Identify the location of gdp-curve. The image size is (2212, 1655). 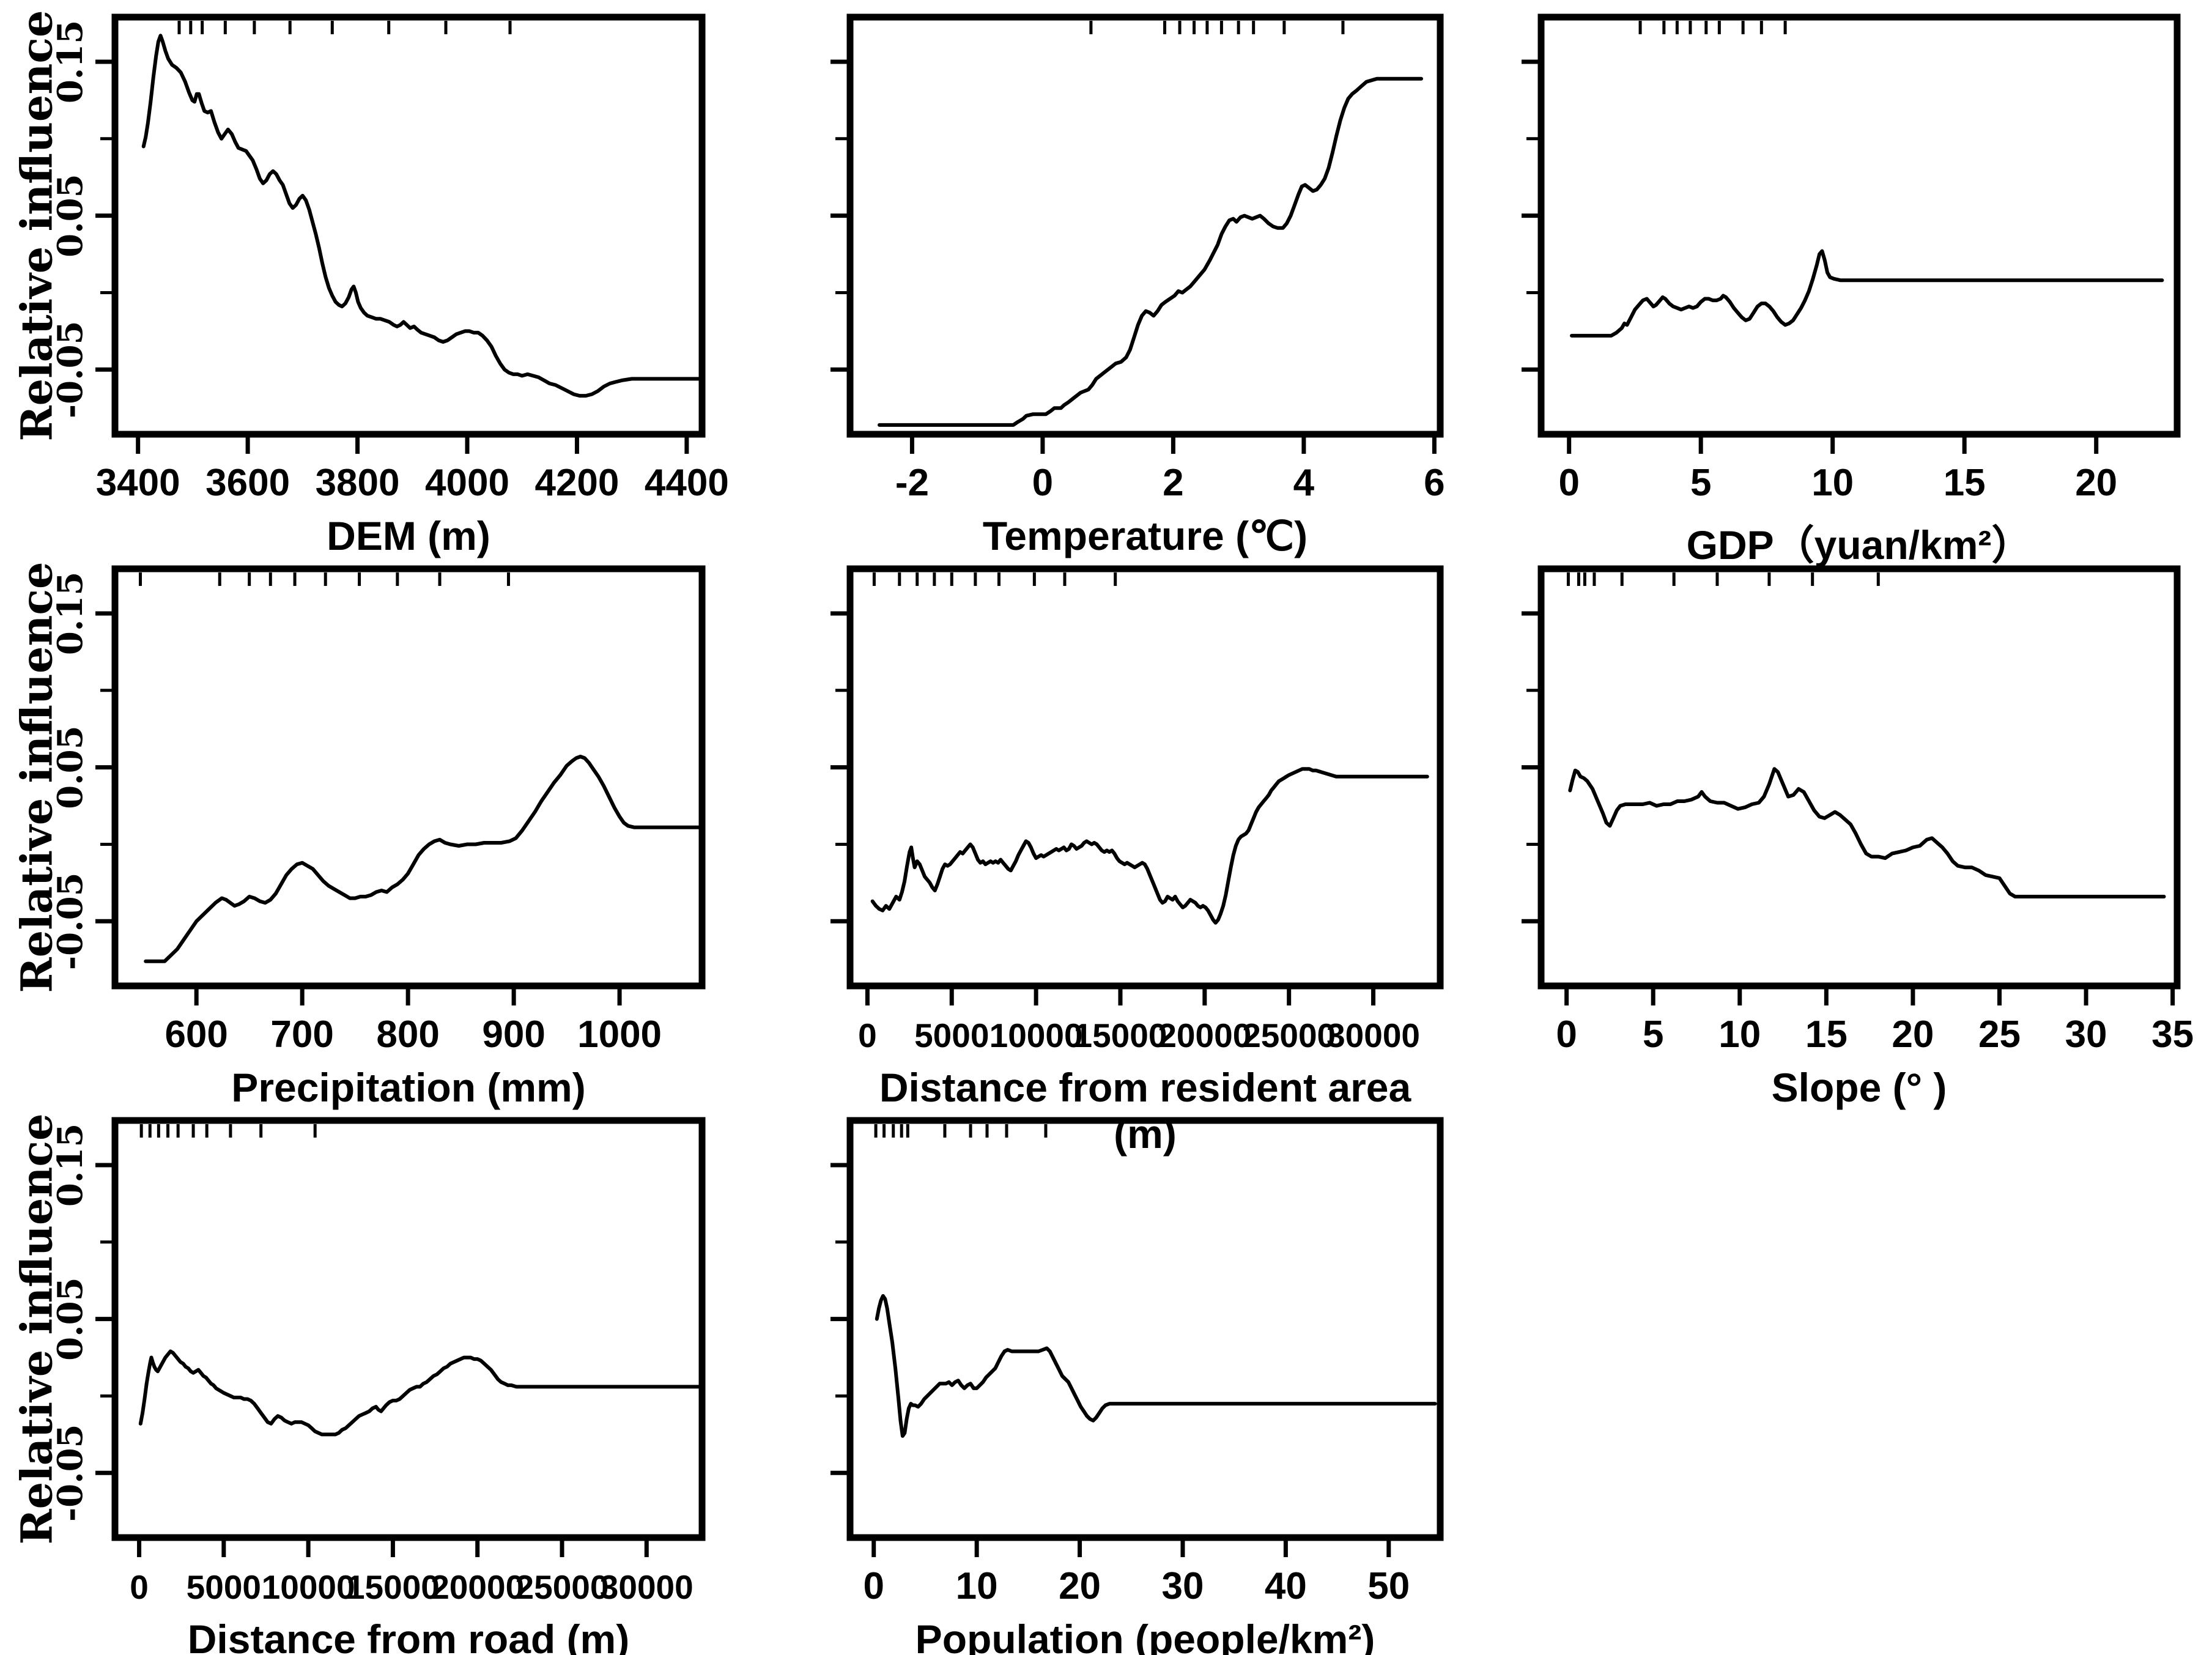
(1867, 293).